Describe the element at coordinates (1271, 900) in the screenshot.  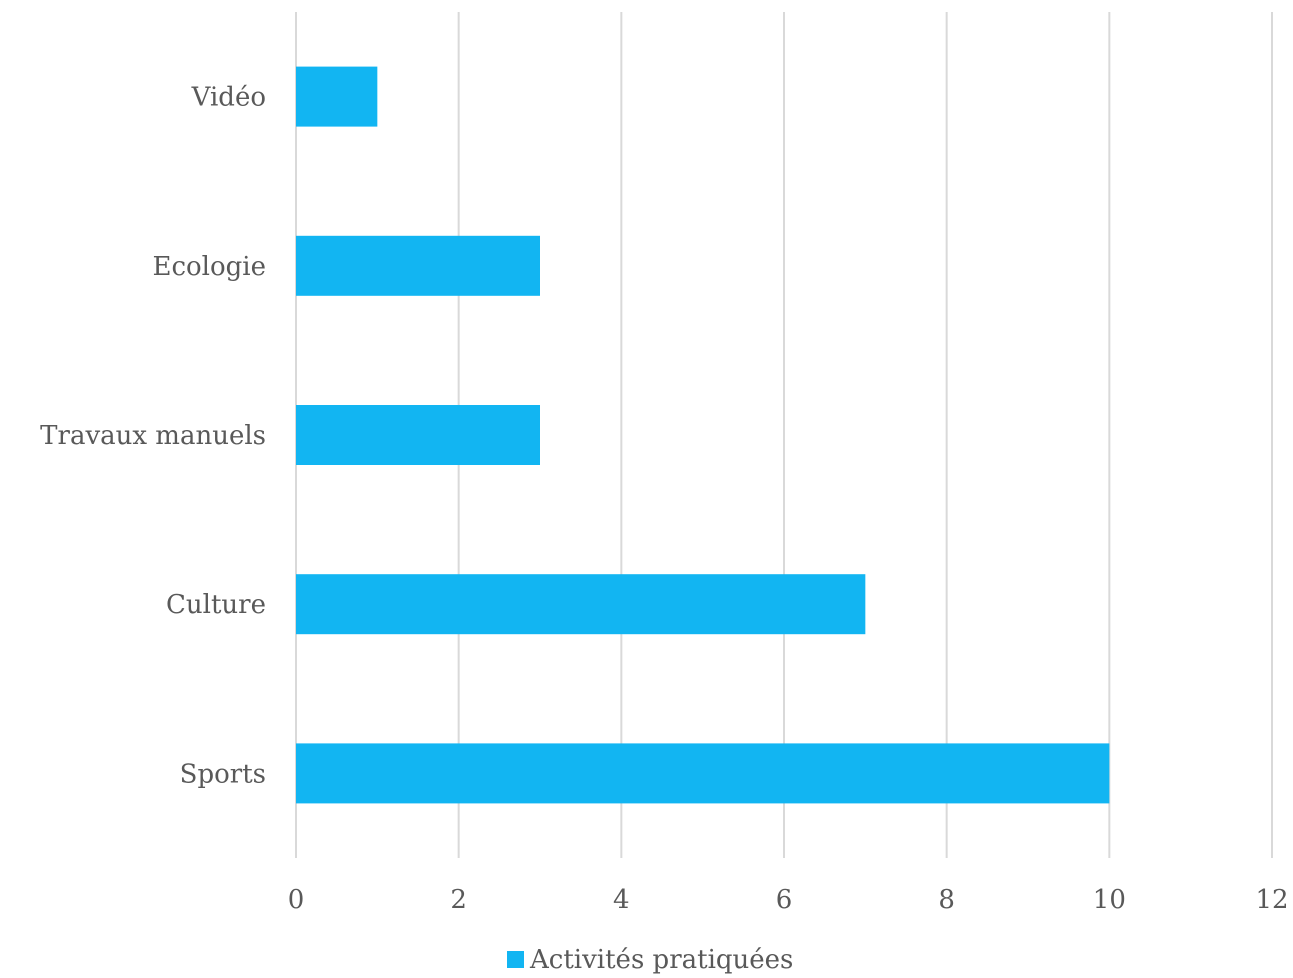
I see `x-tick-label: 12` at that location.